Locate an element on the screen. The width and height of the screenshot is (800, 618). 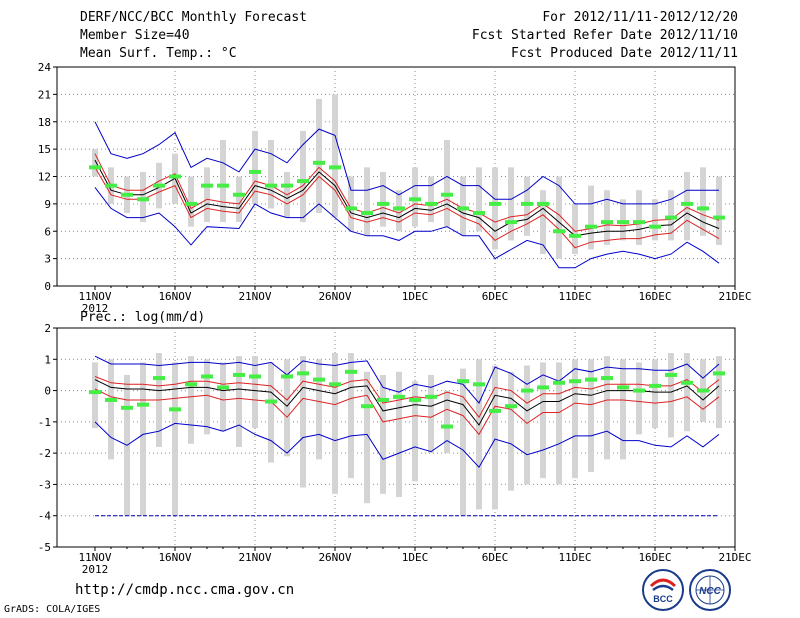
y-tick-label: -3 is located at coordinates (44, 484).